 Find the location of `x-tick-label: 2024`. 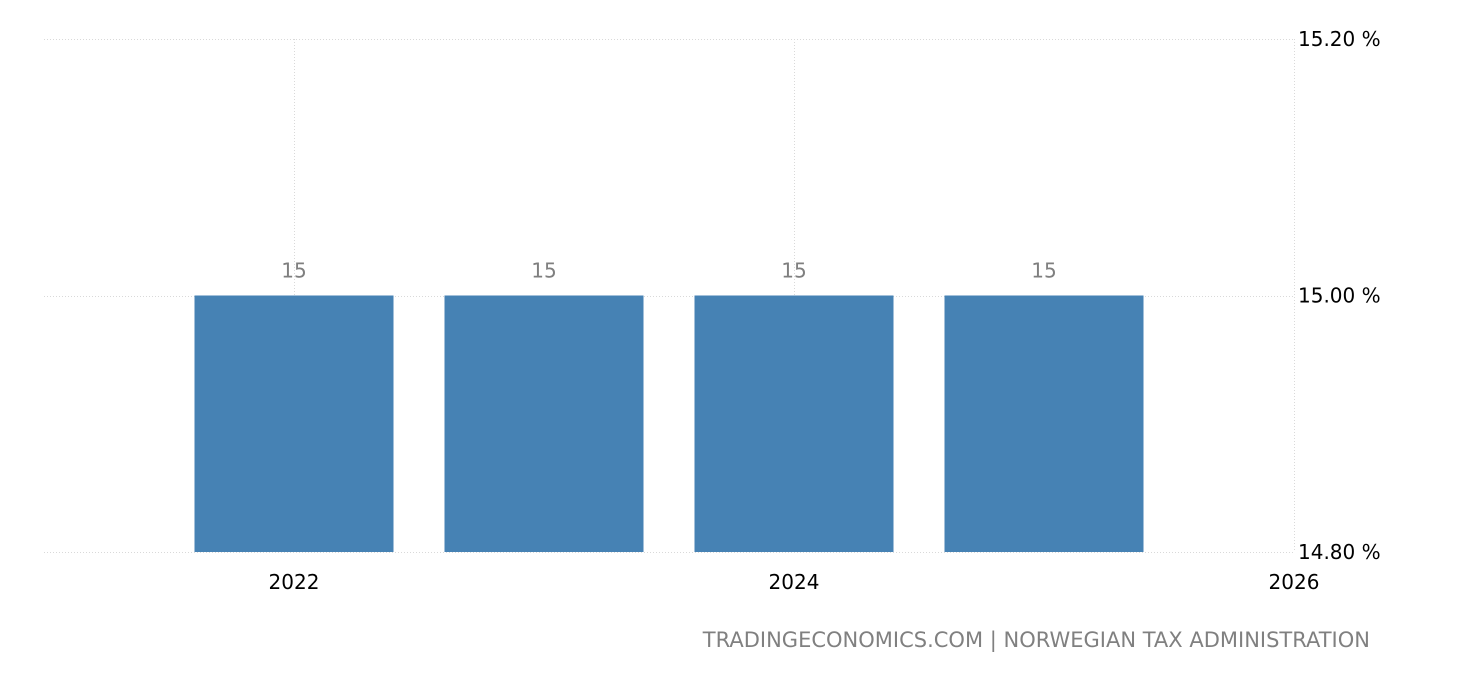

x-tick-label: 2024 is located at coordinates (794, 582).